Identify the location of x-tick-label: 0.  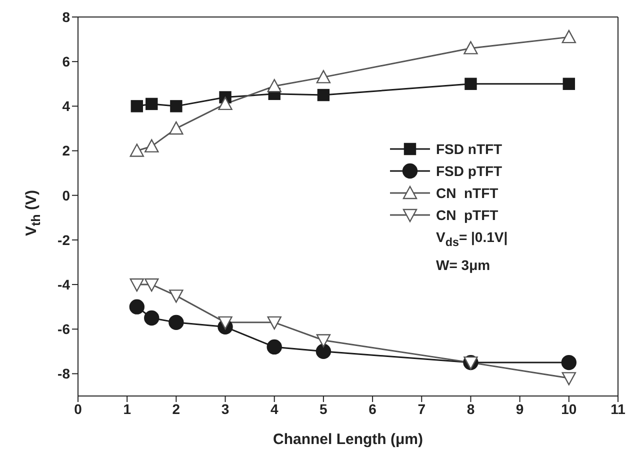
(78, 408).